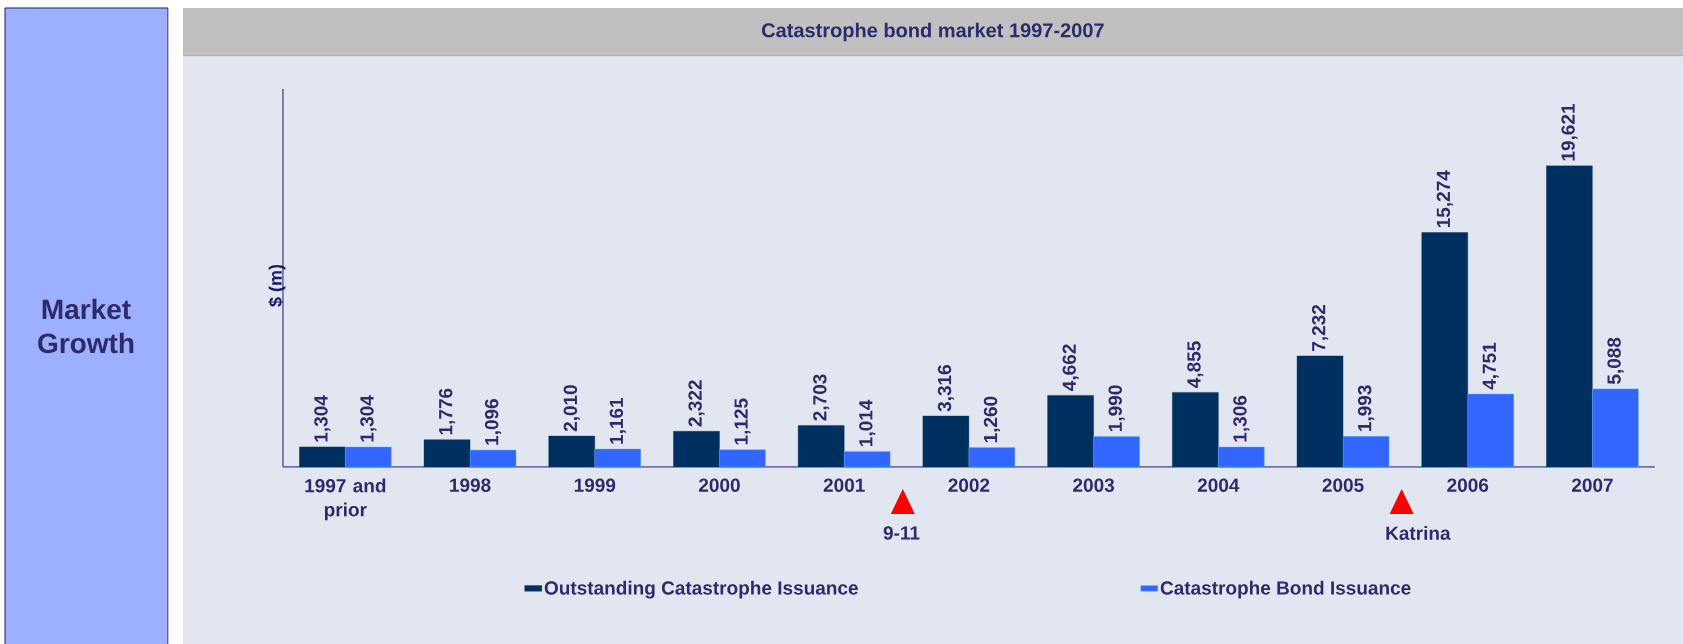 The image size is (1683, 644). I want to click on data-label: 15,274, so click(1444, 198).